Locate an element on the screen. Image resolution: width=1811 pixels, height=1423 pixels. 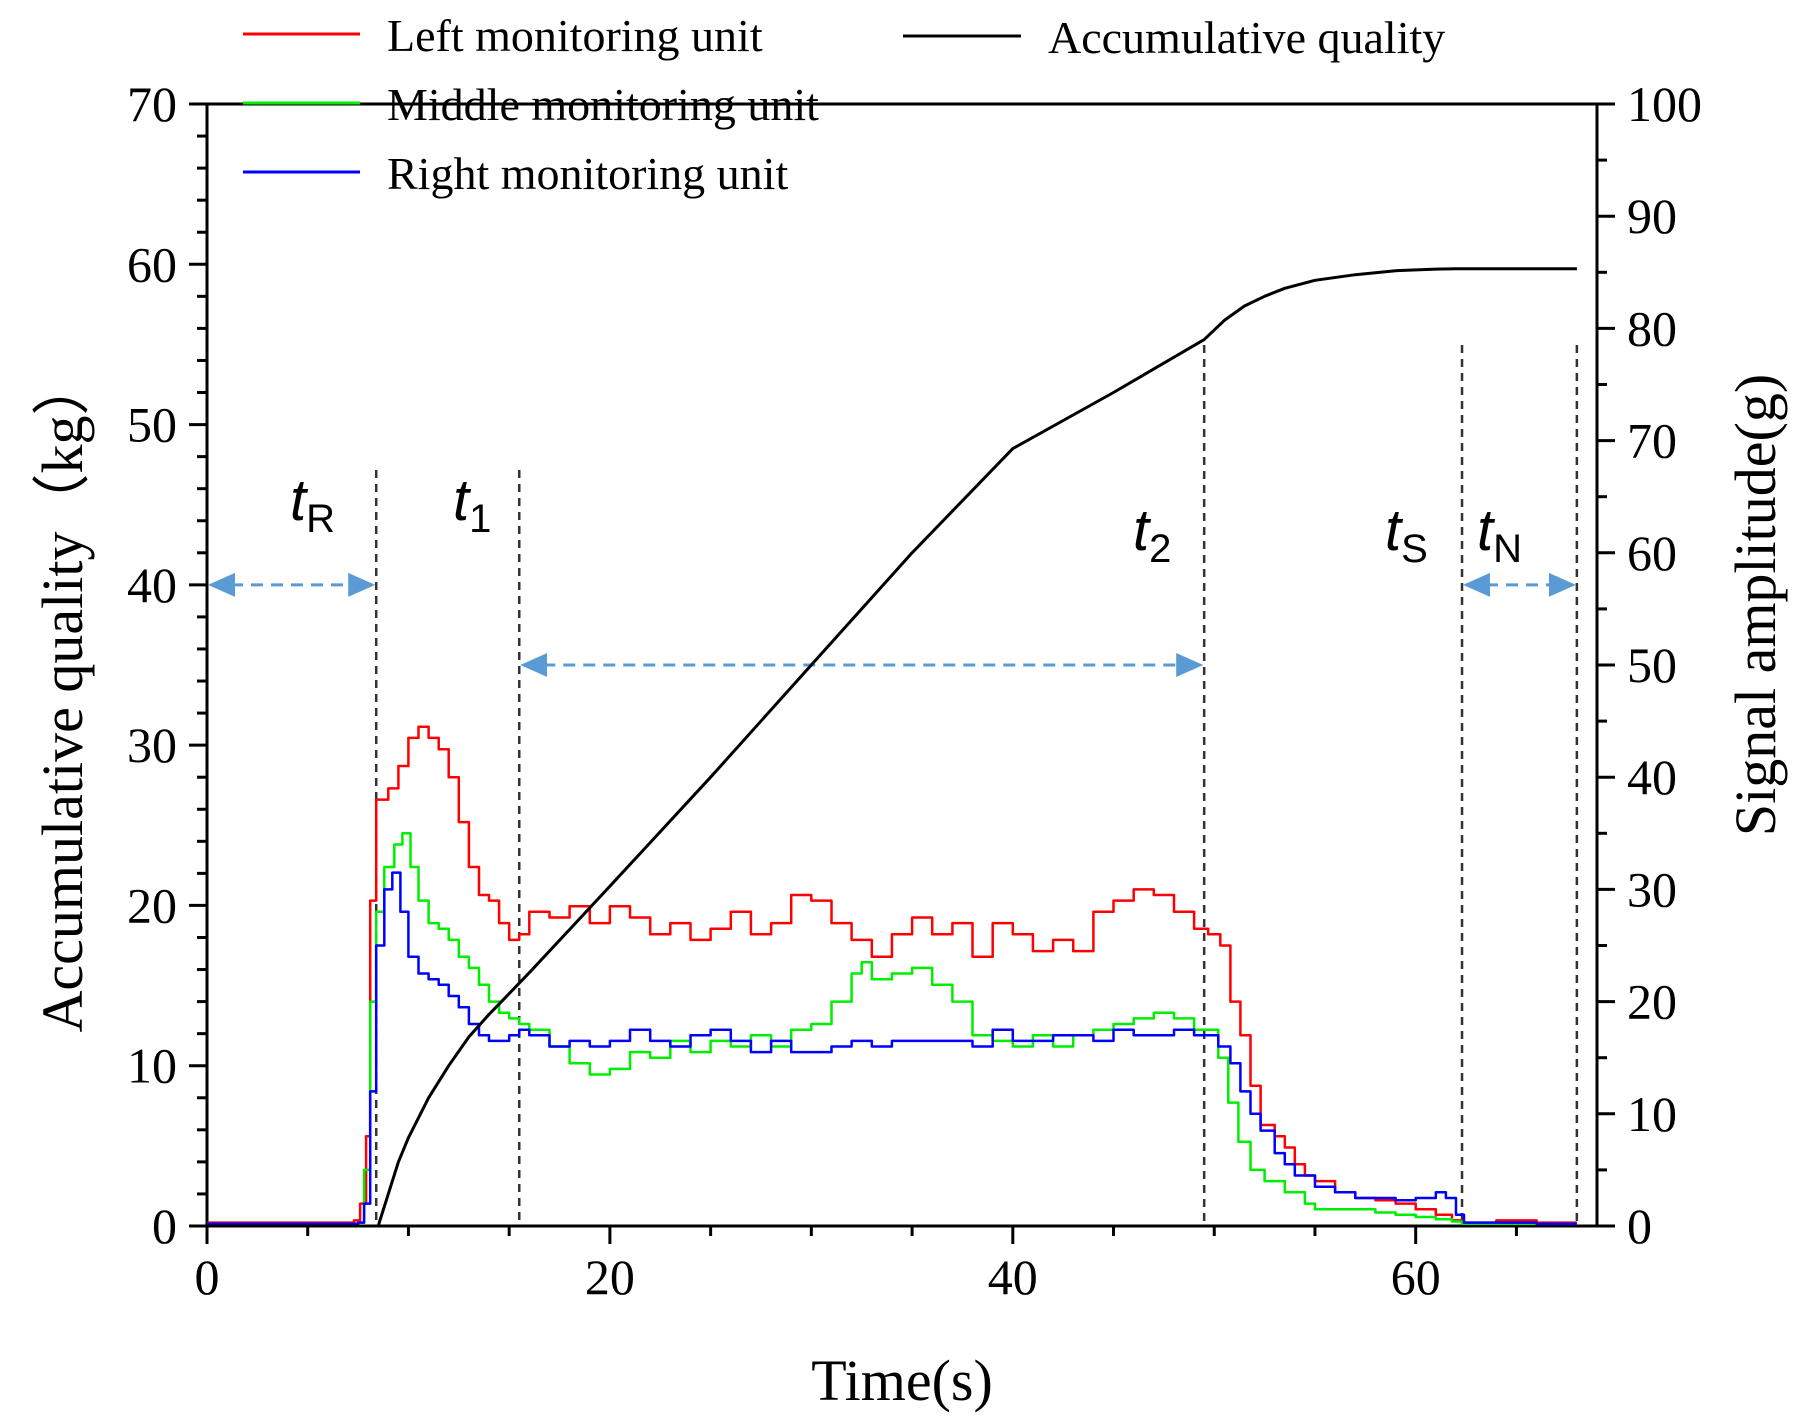
y-left-axis-title: Accumulative quality（kg） is located at coordinates (62, 695).